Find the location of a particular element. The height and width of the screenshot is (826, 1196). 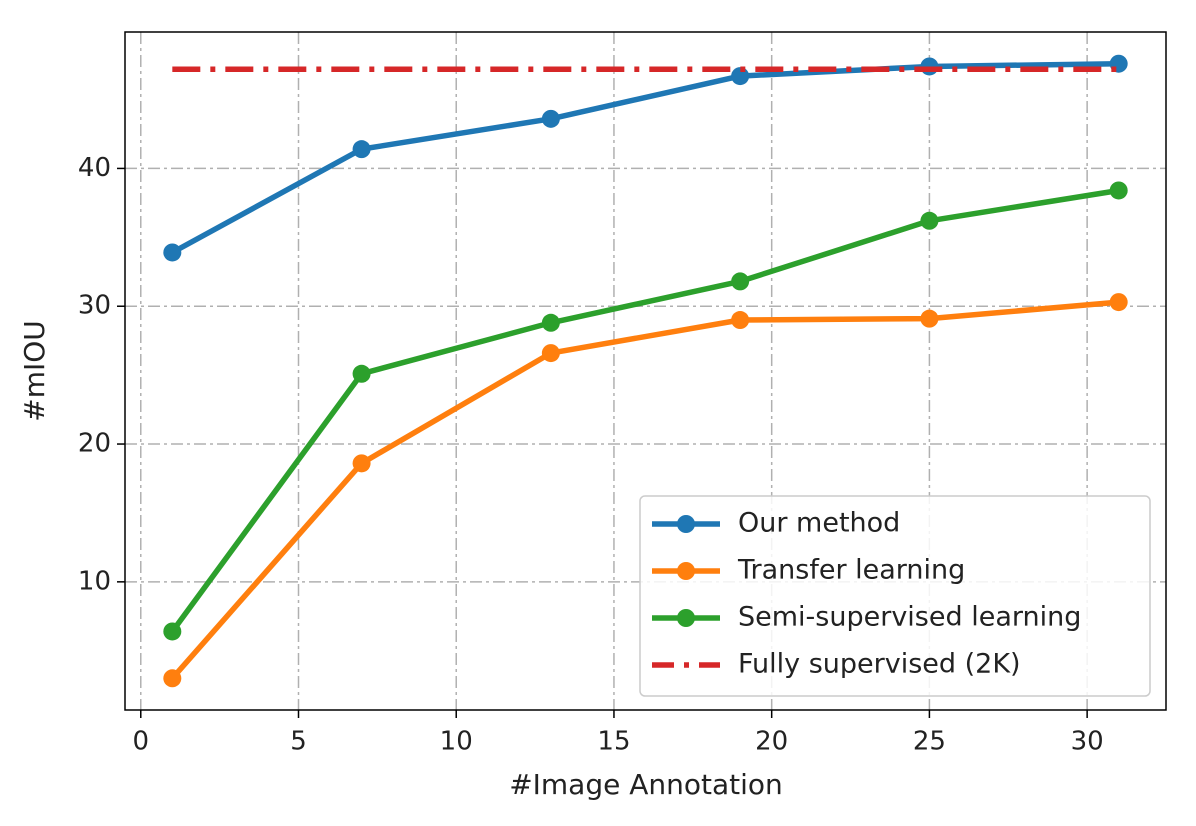

legend-label: Semi-supervised learning is located at coordinates (909, 617).